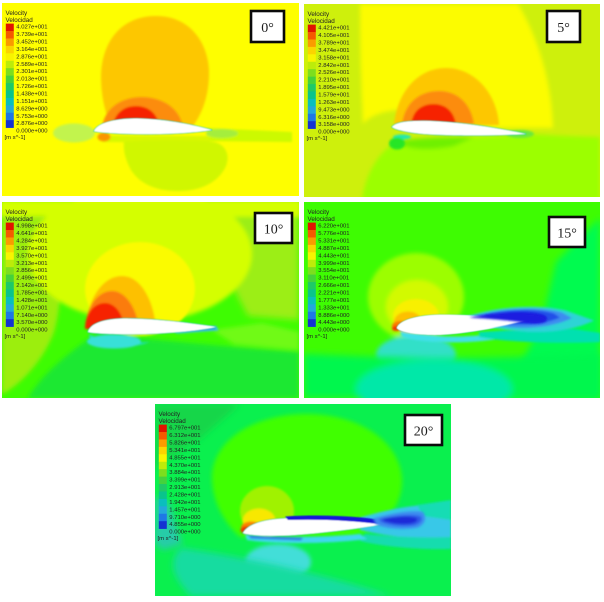 The height and width of the screenshot is (602, 604). I want to click on svg-text: 5°, so click(563, 28).